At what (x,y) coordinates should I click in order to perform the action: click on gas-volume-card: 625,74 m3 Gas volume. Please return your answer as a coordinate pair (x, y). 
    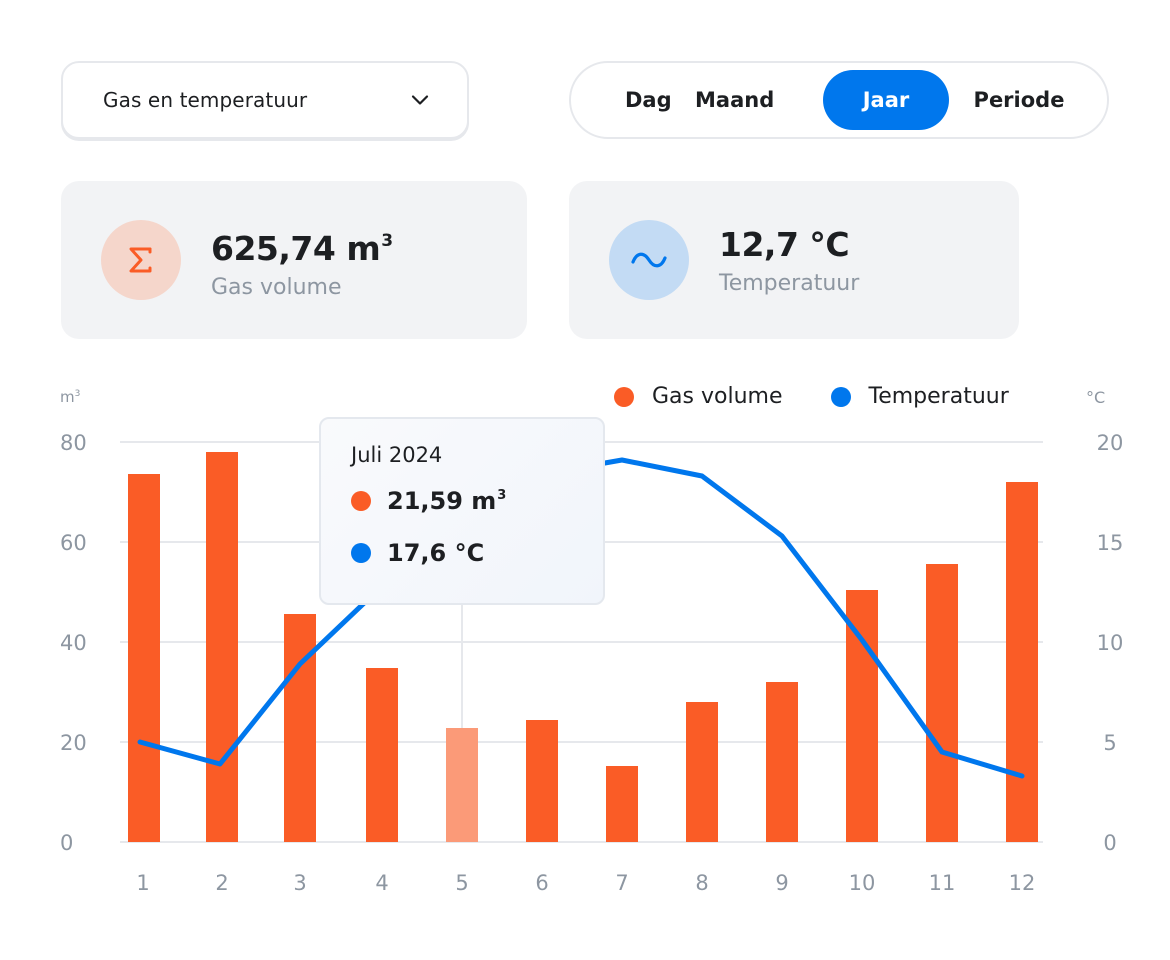
    Looking at the image, I should click on (294, 260).